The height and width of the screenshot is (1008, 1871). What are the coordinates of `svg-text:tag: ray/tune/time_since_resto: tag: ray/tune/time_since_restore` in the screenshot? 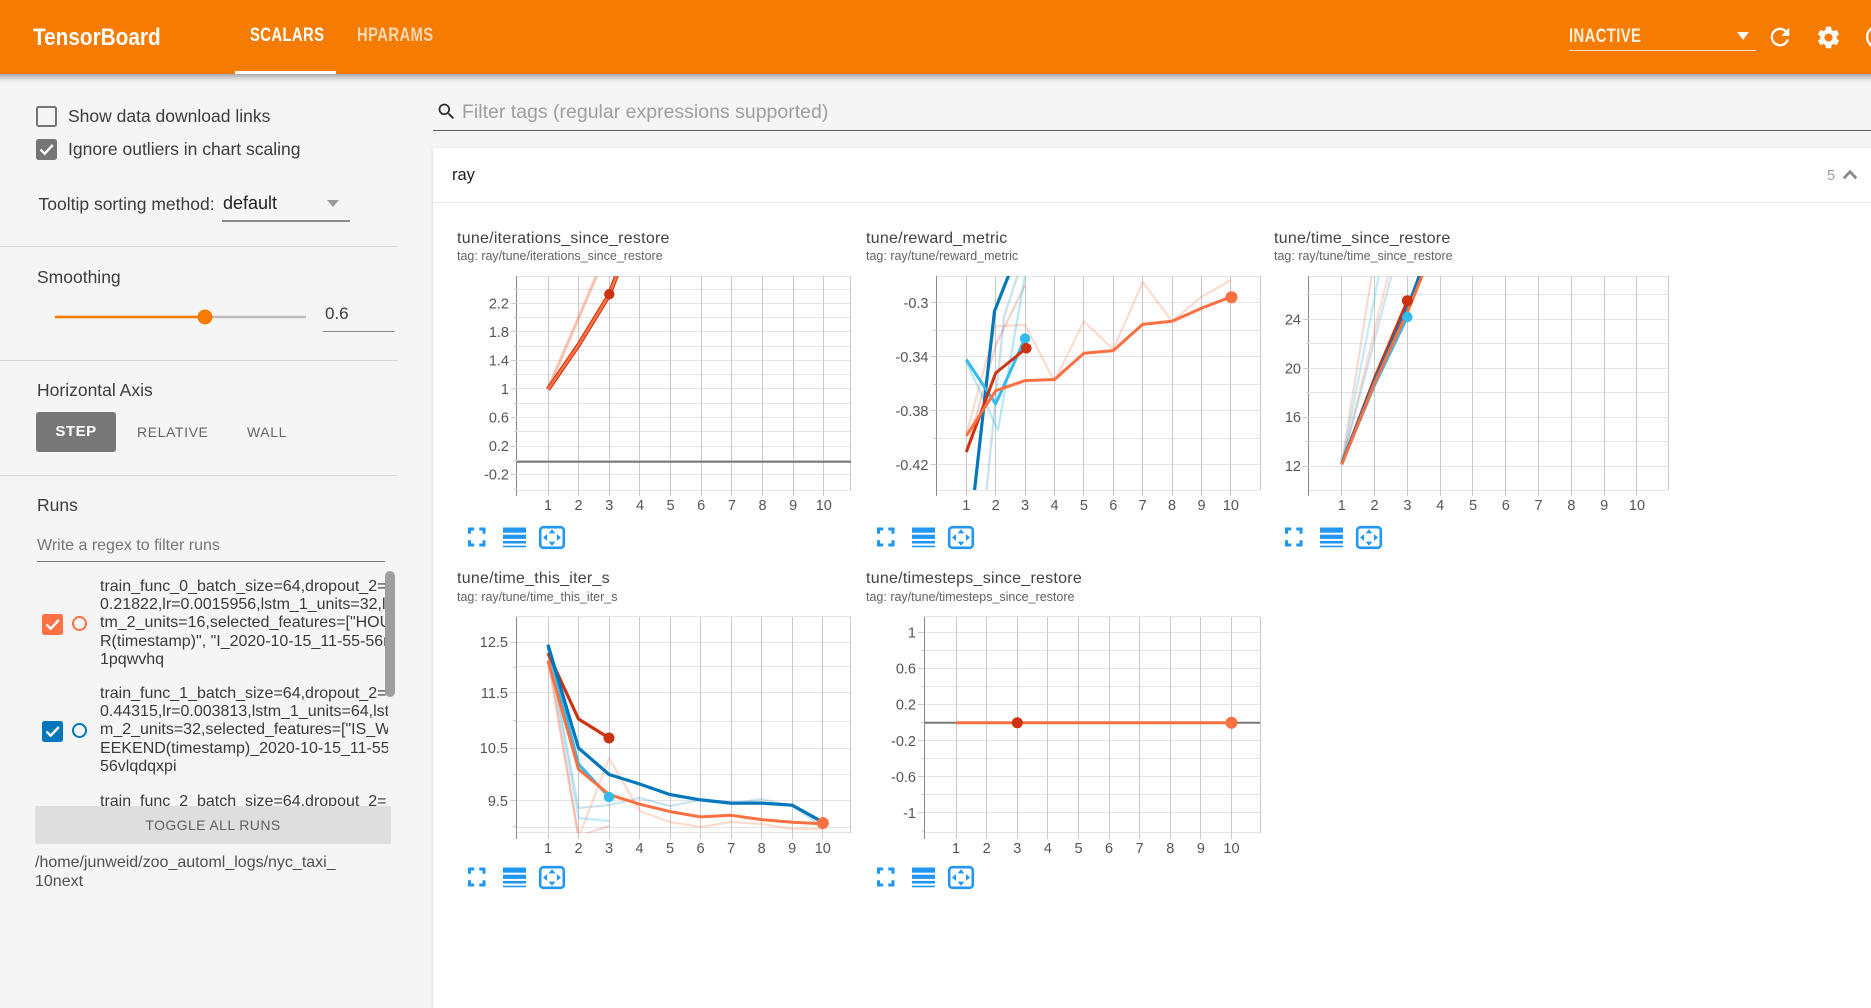 It's located at (1363, 256).